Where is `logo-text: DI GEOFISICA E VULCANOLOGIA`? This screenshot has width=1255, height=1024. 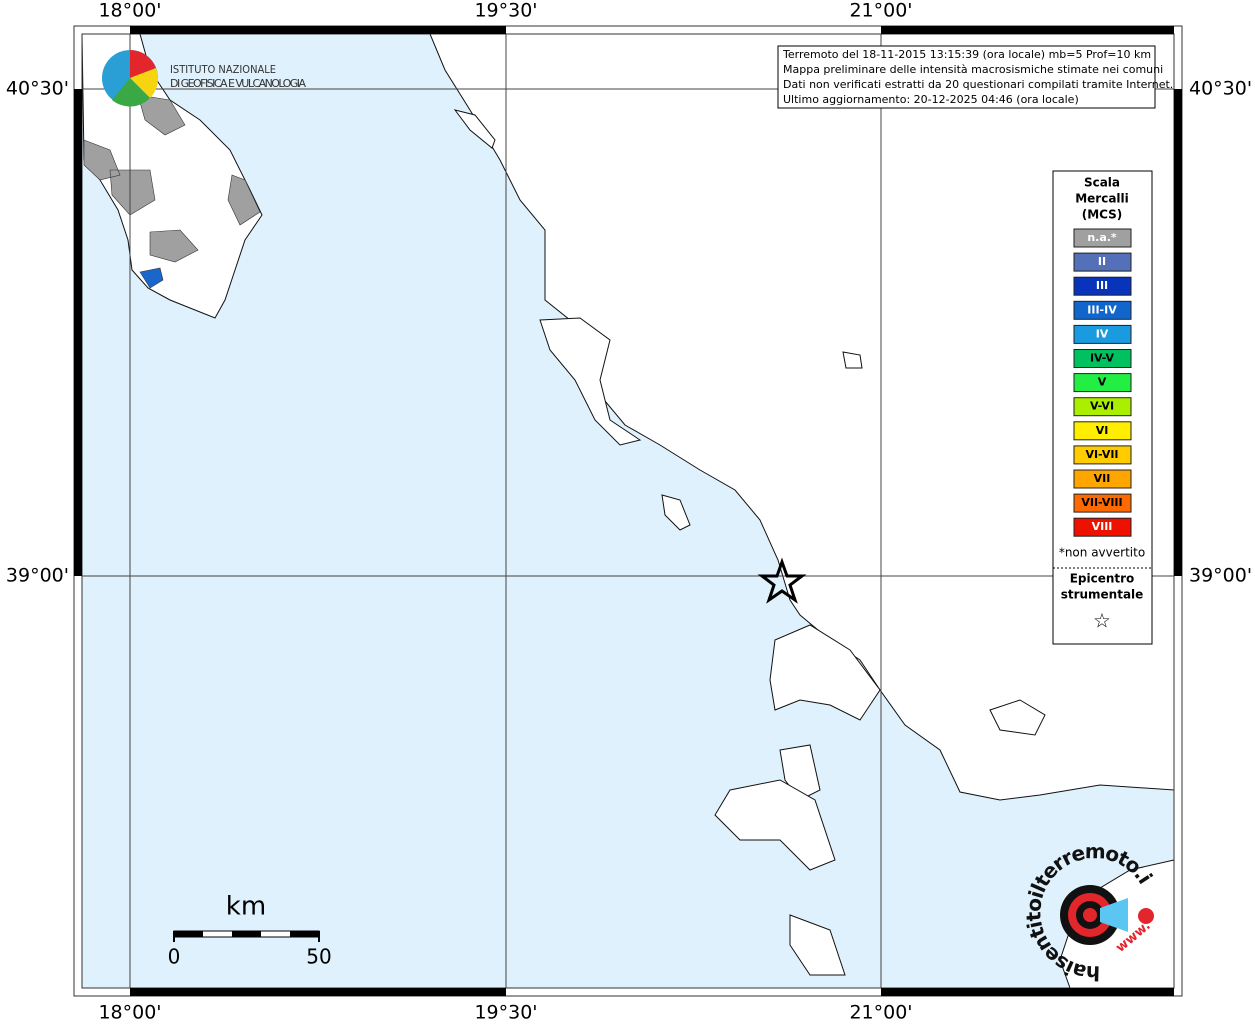 logo-text: DI GEOFISICA E VULCANOLOGIA is located at coordinates (238, 83).